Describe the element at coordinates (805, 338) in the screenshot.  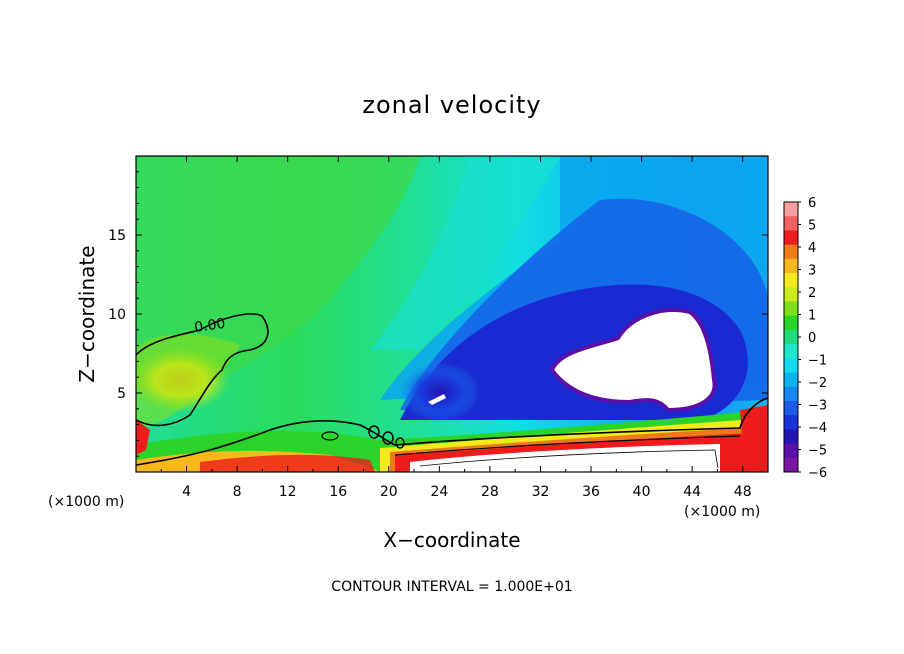
I see `colorbar: 6 5 4 3 2 1 0 −1 −2 −3 −4 −5 −6` at that location.